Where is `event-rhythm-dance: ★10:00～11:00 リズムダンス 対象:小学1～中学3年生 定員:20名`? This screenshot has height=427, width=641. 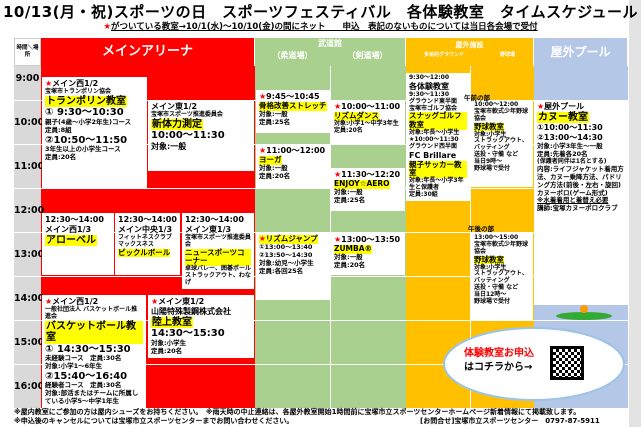 event-rhythm-dance: ★10:00～11:00 リズムダンス 対象:小学1～中学3年生 定員:20名 is located at coordinates (368, 122).